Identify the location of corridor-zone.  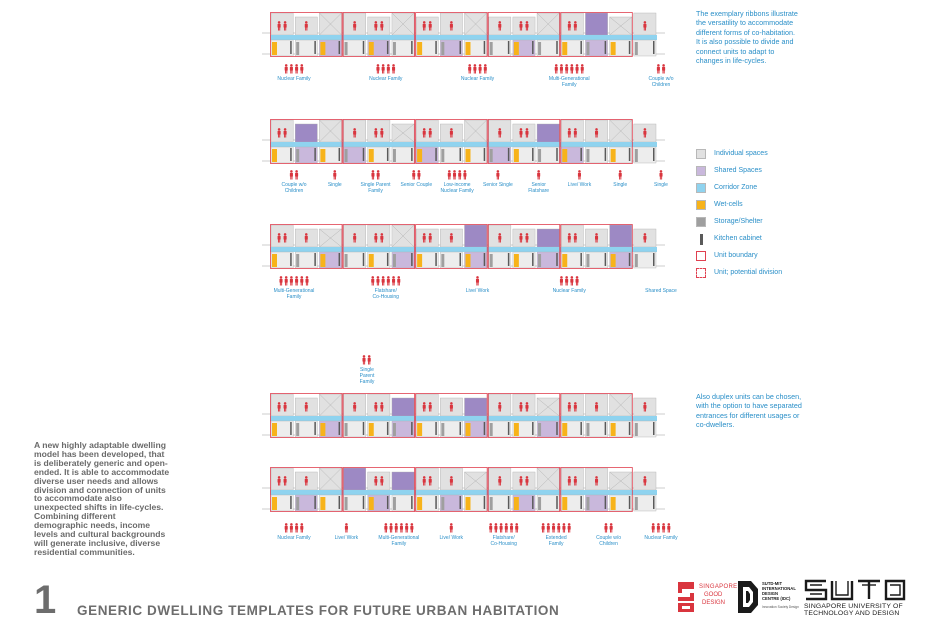
(463, 418).